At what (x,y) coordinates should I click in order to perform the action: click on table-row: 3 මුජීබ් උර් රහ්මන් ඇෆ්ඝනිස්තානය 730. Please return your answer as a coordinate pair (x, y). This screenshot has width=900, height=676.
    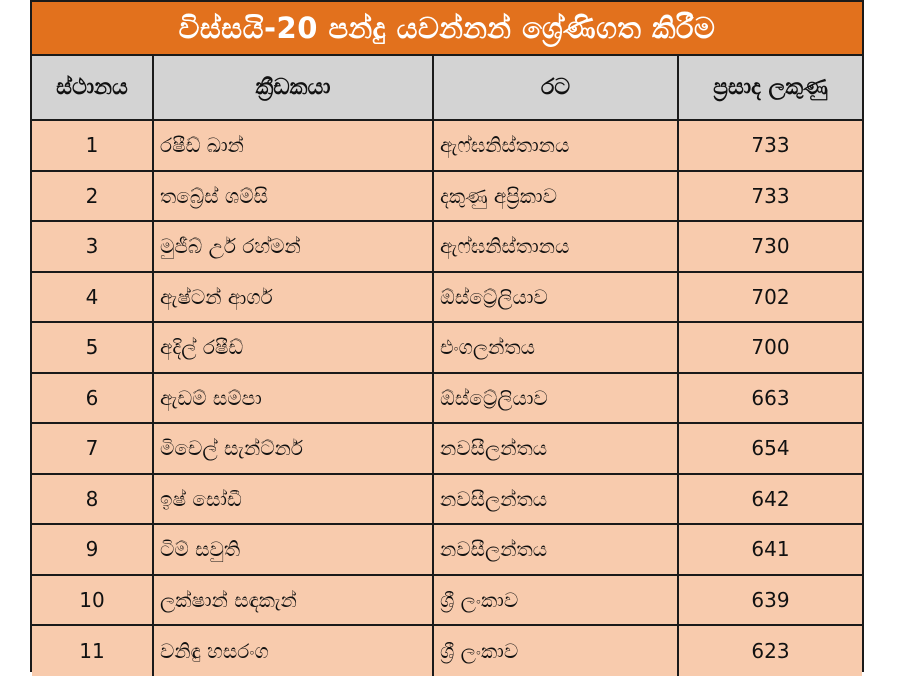
    Looking at the image, I should click on (447, 246).